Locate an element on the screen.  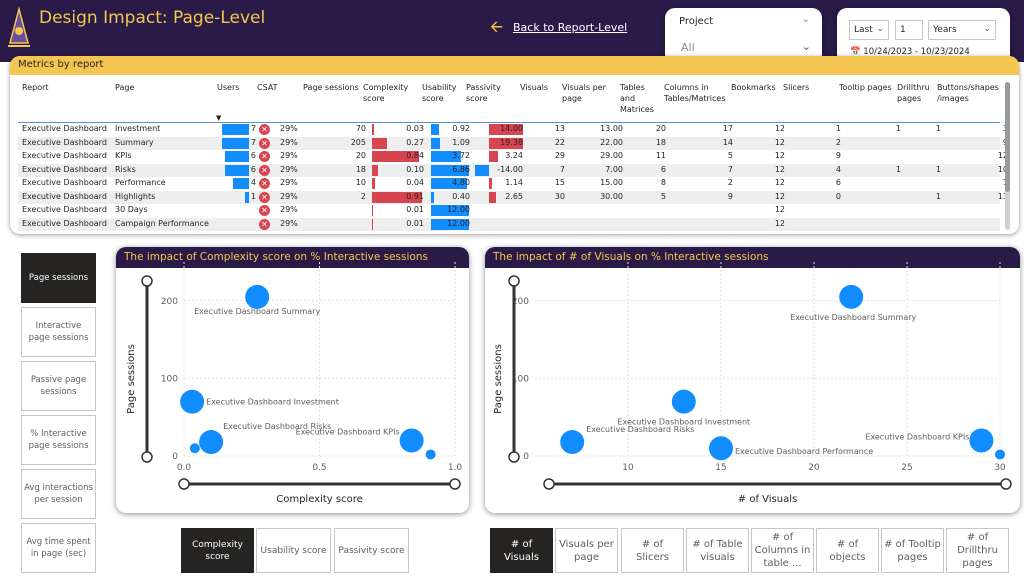
visual-metric-option: Visuals per page is located at coordinates (586, 550).